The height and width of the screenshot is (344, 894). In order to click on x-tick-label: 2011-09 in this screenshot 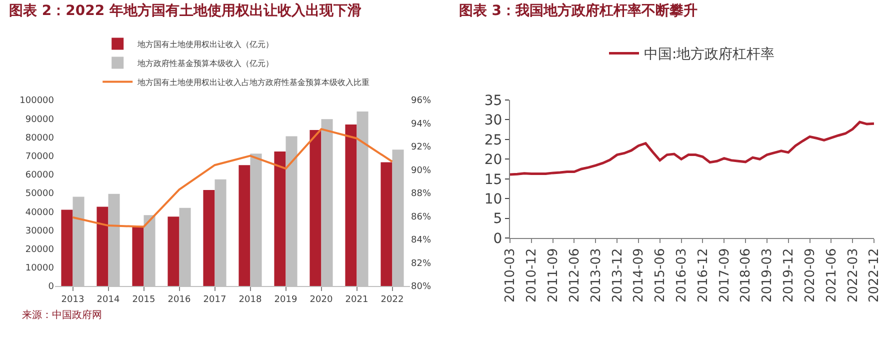, I will do `click(554, 275)`.